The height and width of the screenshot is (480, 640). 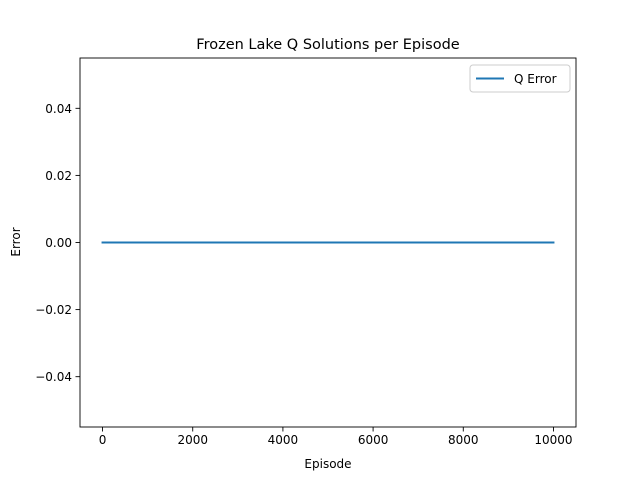 What do you see at coordinates (58, 109) in the screenshot?
I see `y-tick-label: 0.04` at bounding box center [58, 109].